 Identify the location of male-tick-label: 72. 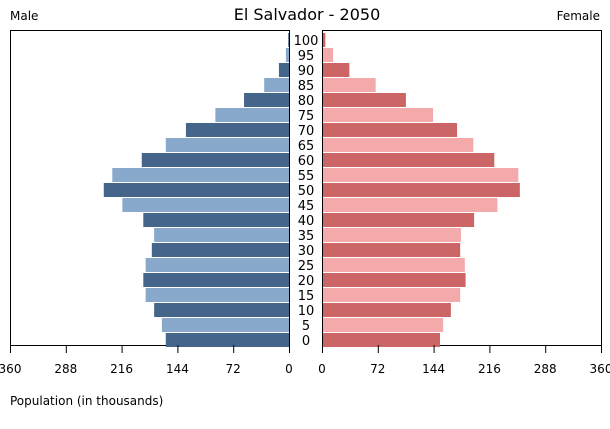
(233, 369).